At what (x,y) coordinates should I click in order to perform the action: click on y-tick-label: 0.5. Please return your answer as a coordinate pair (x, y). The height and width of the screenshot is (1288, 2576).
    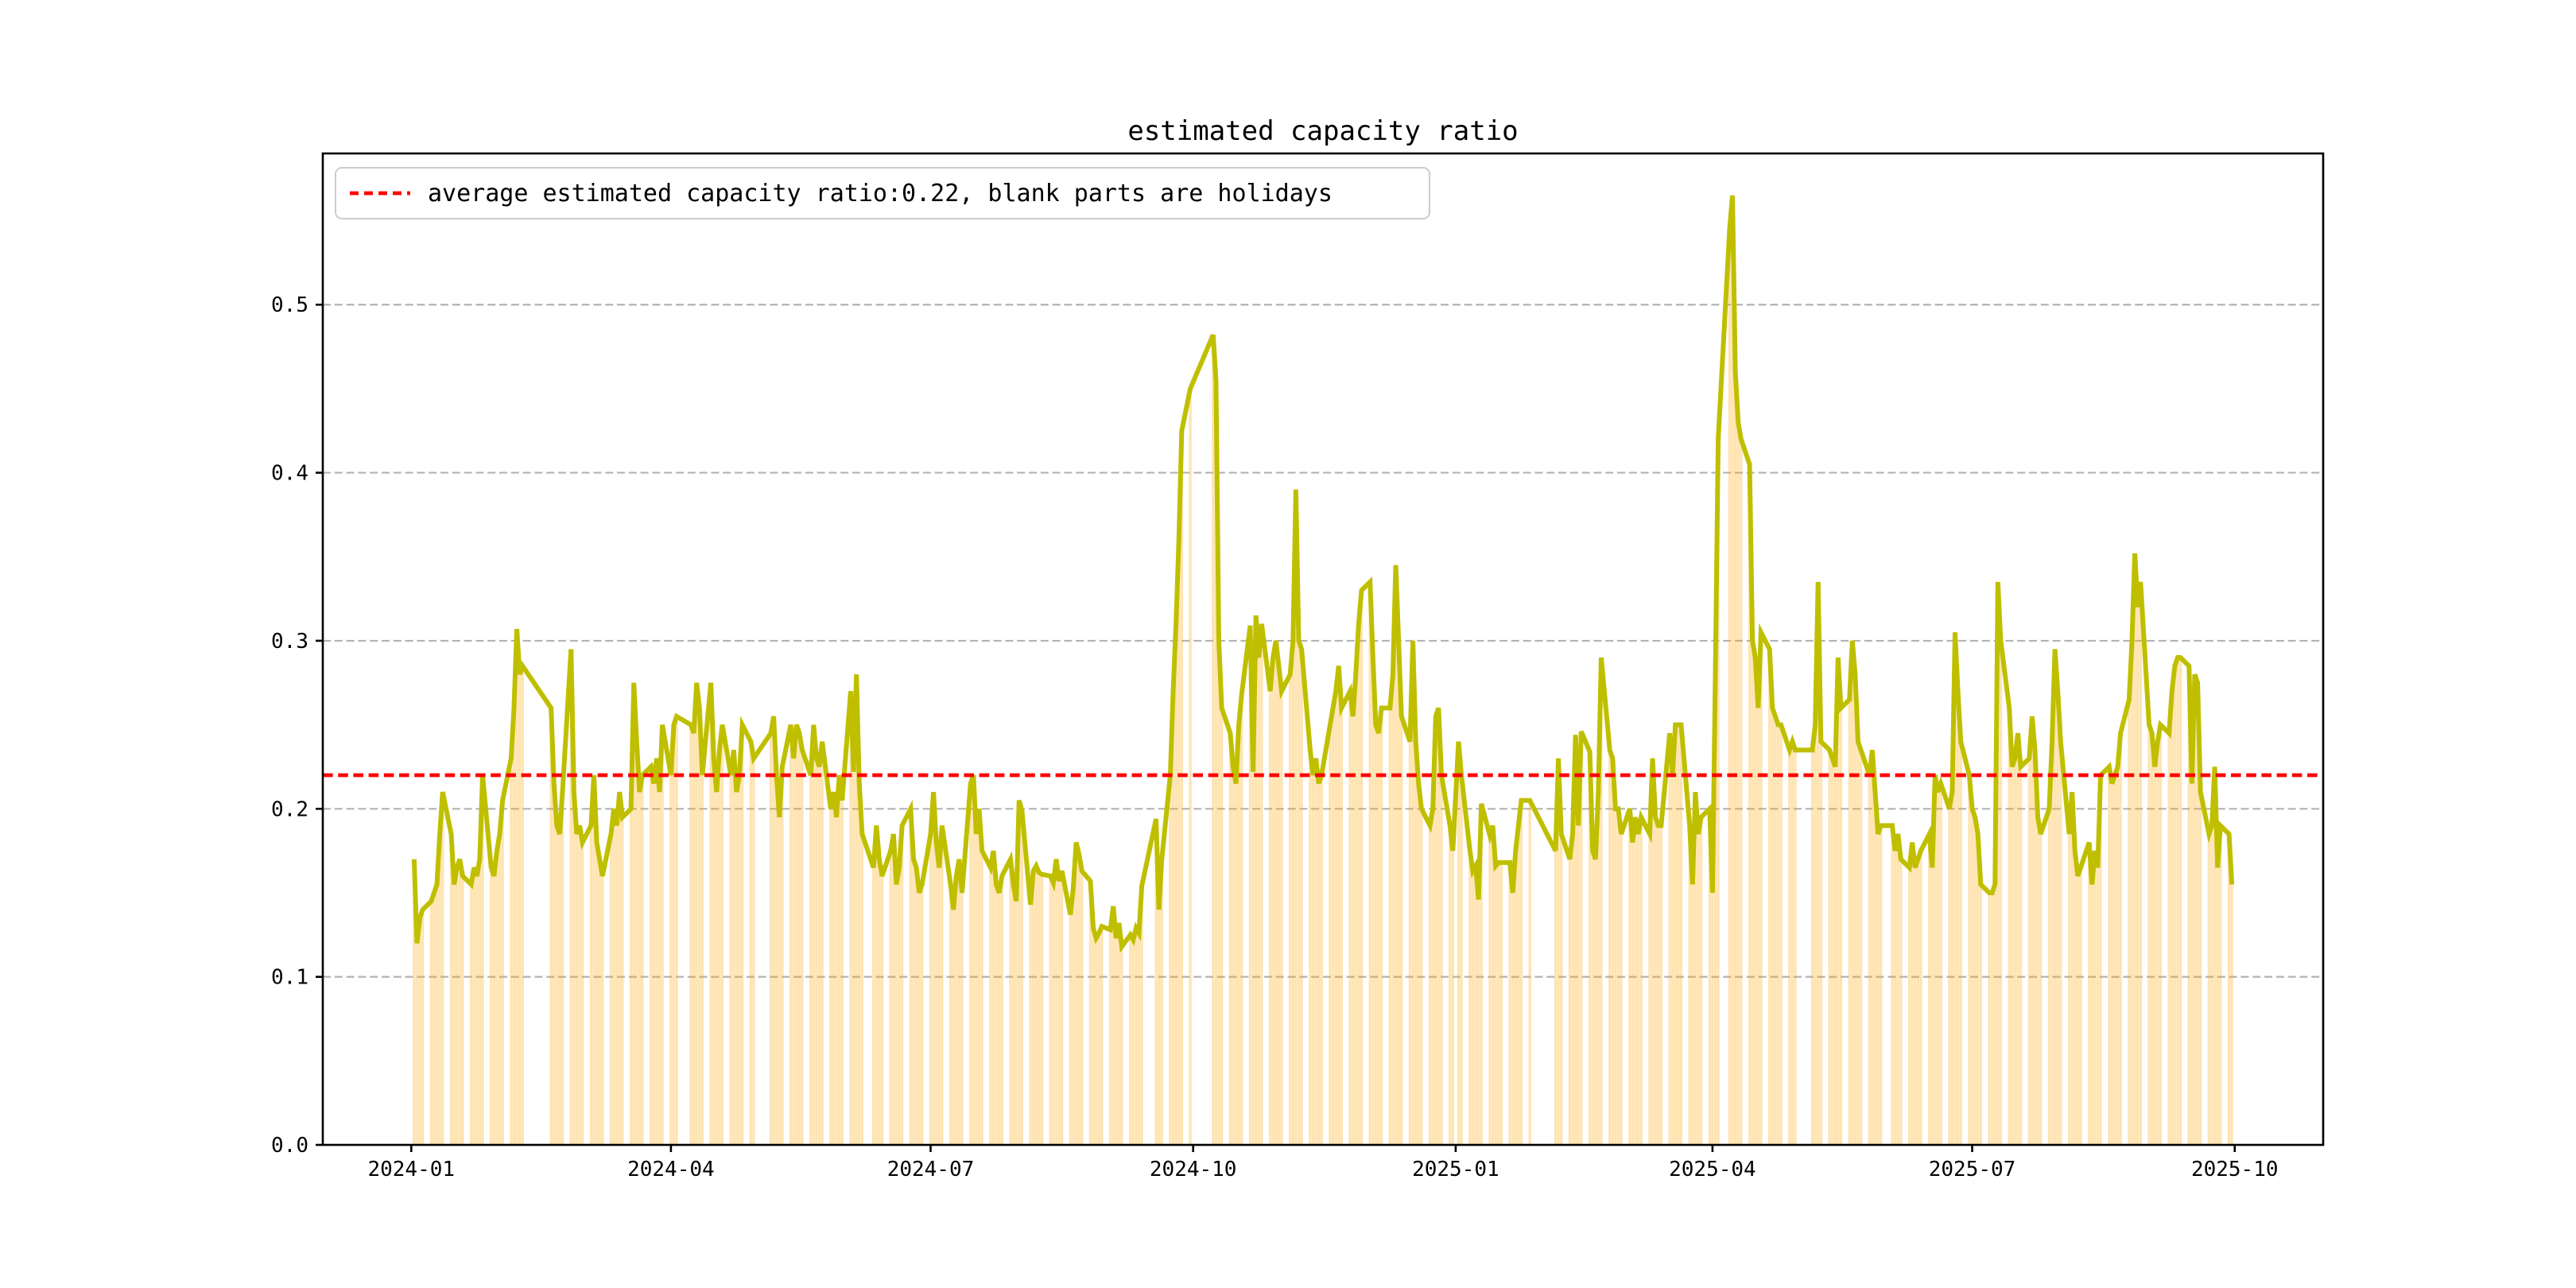
    Looking at the image, I should click on (290, 305).